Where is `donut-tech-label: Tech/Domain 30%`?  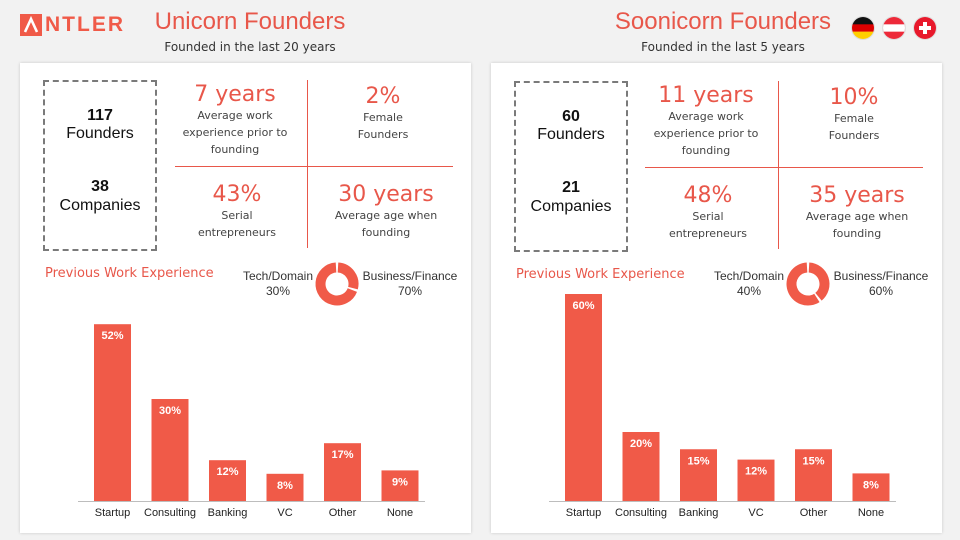 donut-tech-label: Tech/Domain 30% is located at coordinates (278, 283).